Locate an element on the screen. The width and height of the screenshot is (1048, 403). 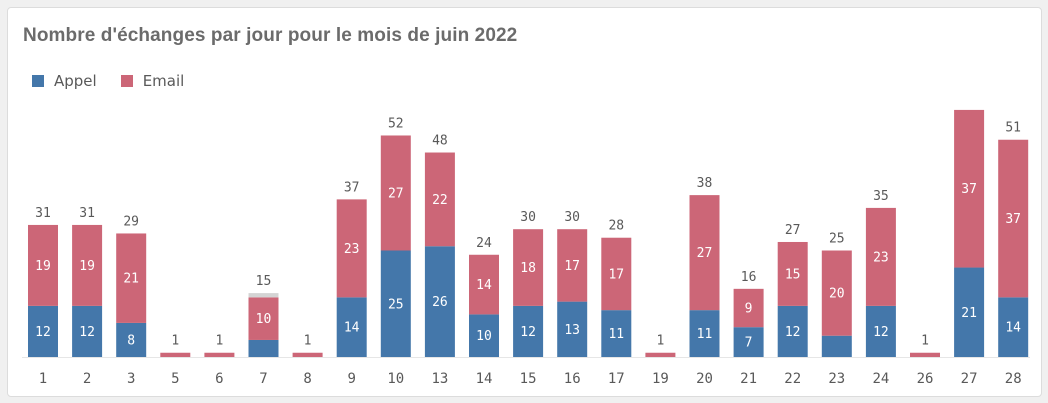
bar-label-email-22: 15 is located at coordinates (793, 274).